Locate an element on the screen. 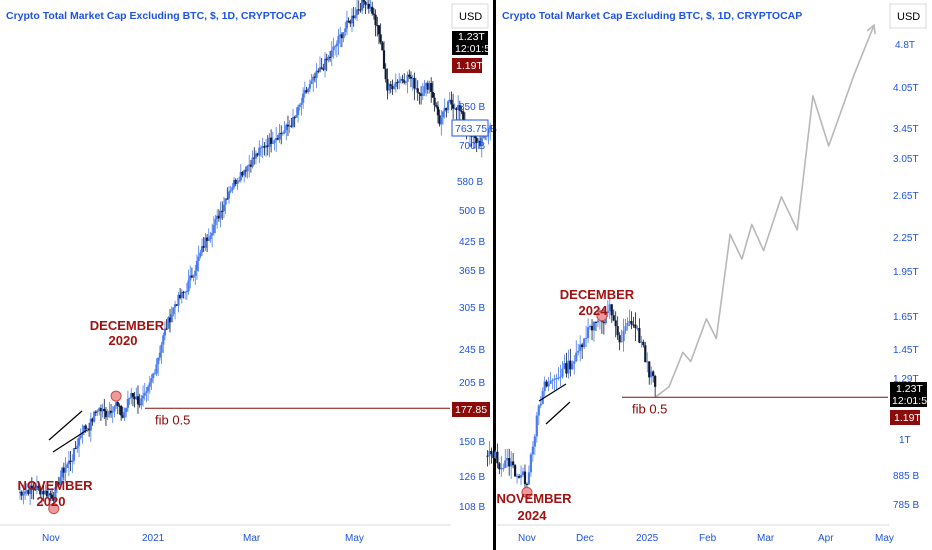  right-ytick-2-25t: 2.25T is located at coordinates (906, 238).